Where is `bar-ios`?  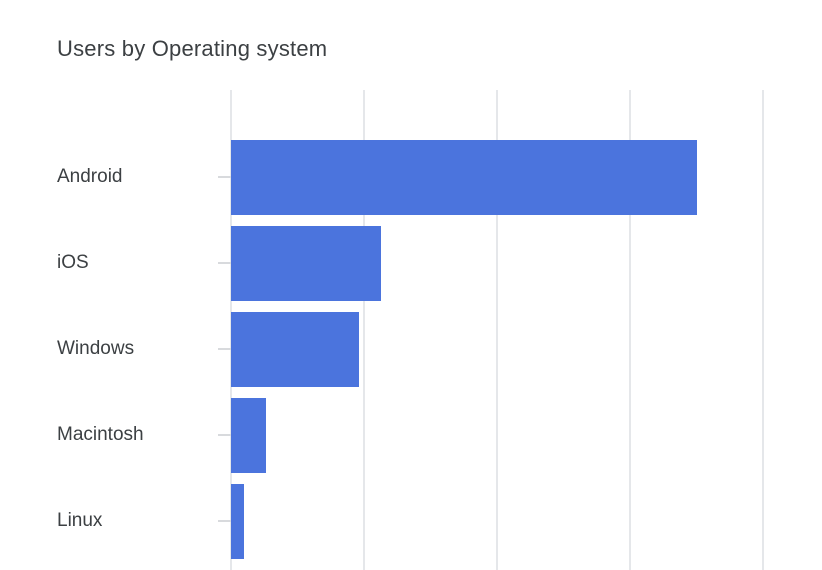 bar-ios is located at coordinates (306, 263).